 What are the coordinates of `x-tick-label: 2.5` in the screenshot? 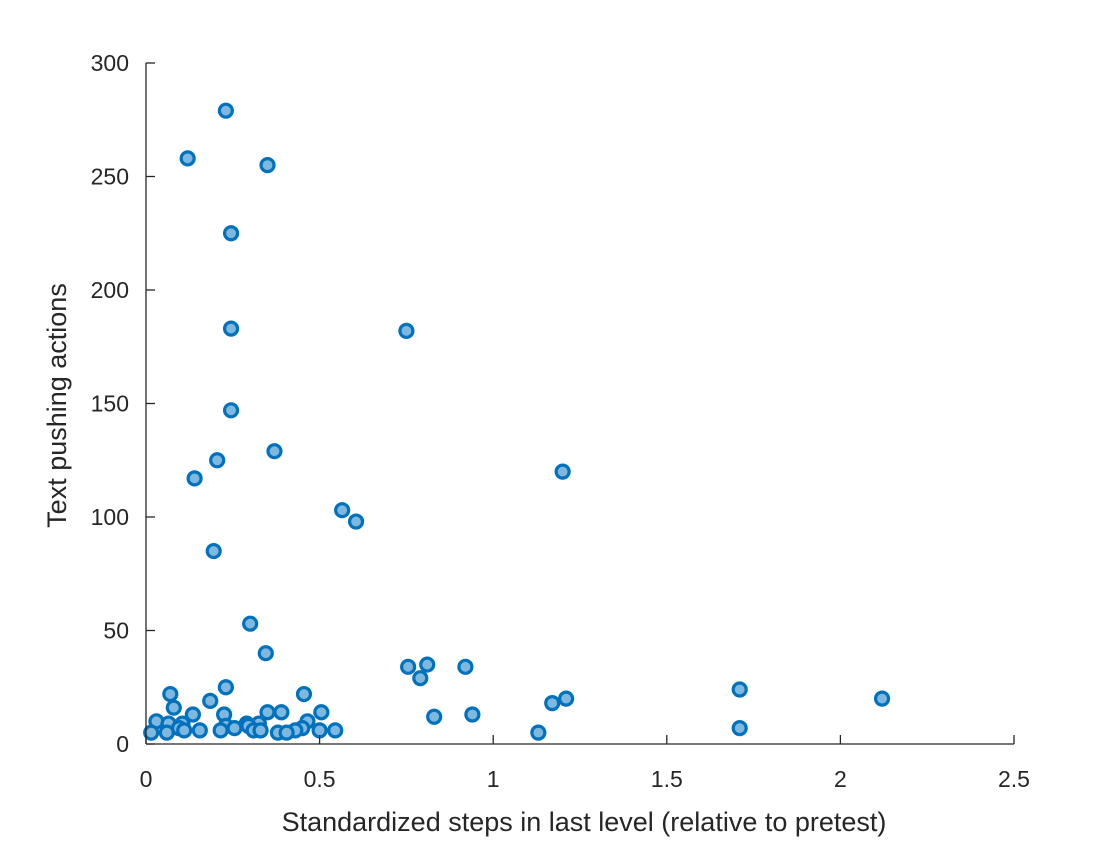 It's located at (1014, 779).